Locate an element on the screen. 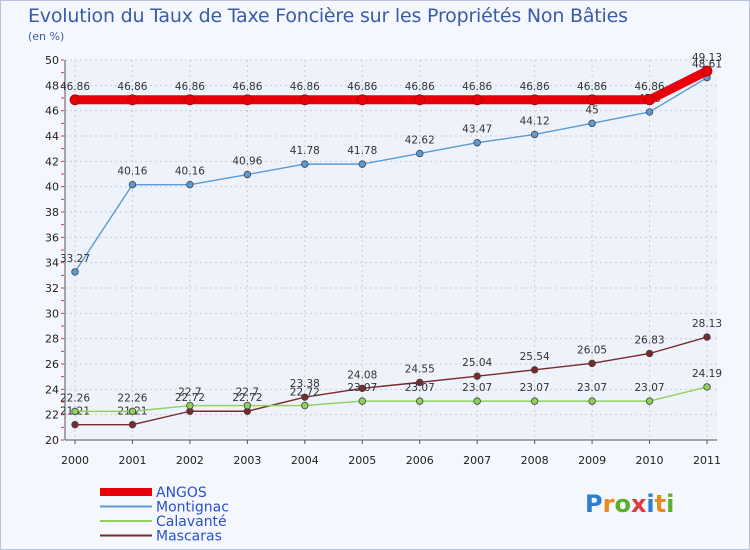 The height and width of the screenshot is (550, 750). y-tick-label: 50 is located at coordinates (52, 60).